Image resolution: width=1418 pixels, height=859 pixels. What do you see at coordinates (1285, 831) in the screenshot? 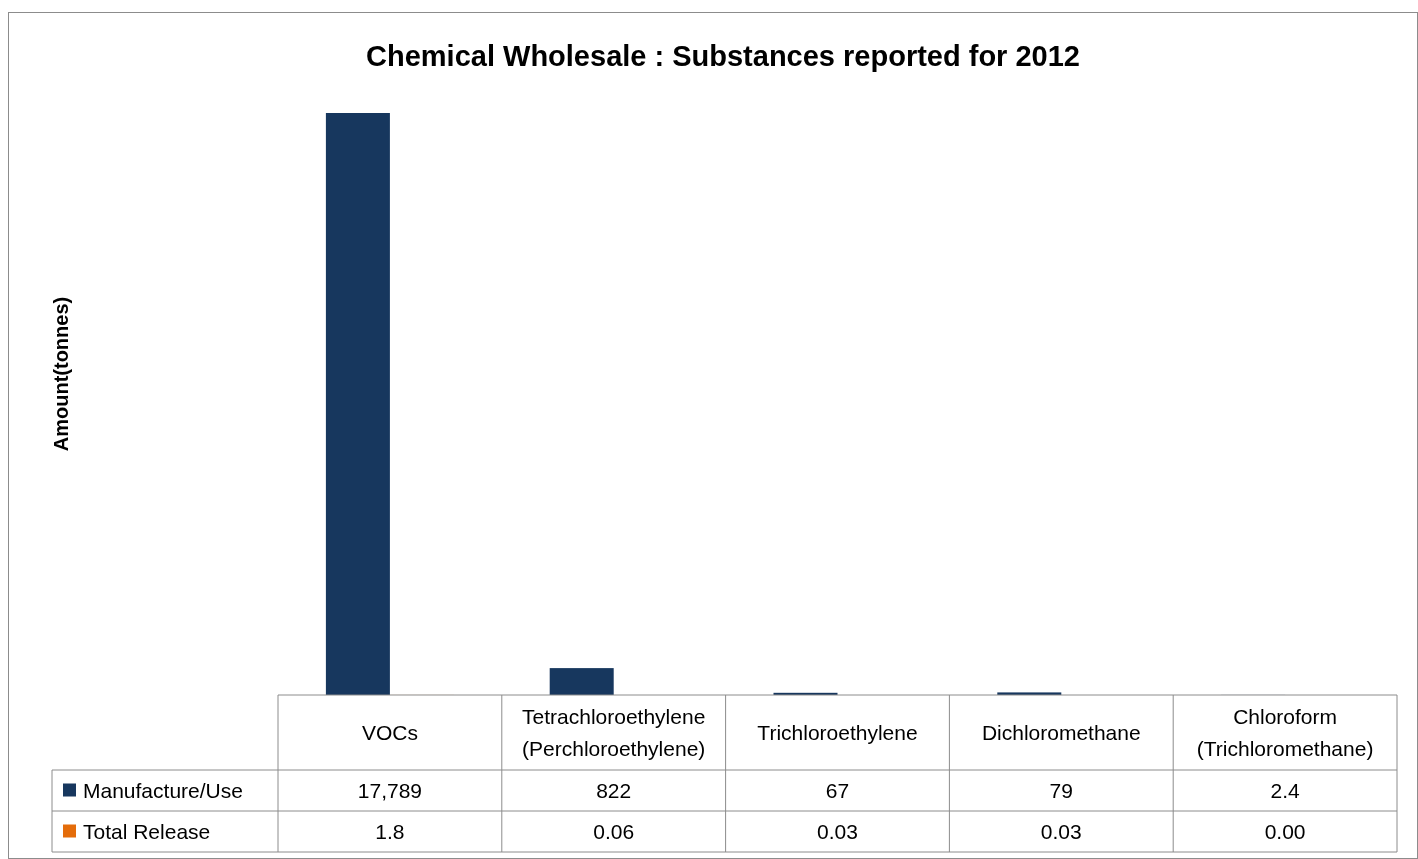
I see `data-label: 0.00` at bounding box center [1285, 831].